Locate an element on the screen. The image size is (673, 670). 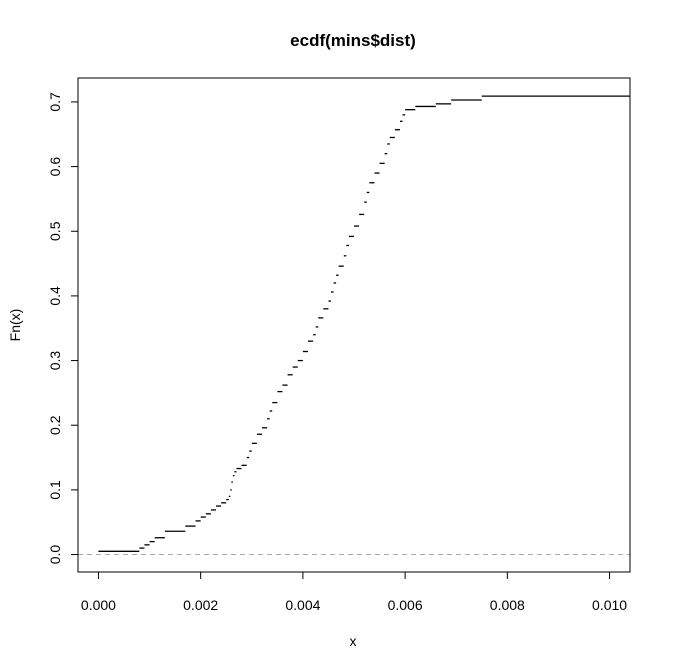
x-tick-label: 0.008 is located at coordinates (507, 605).